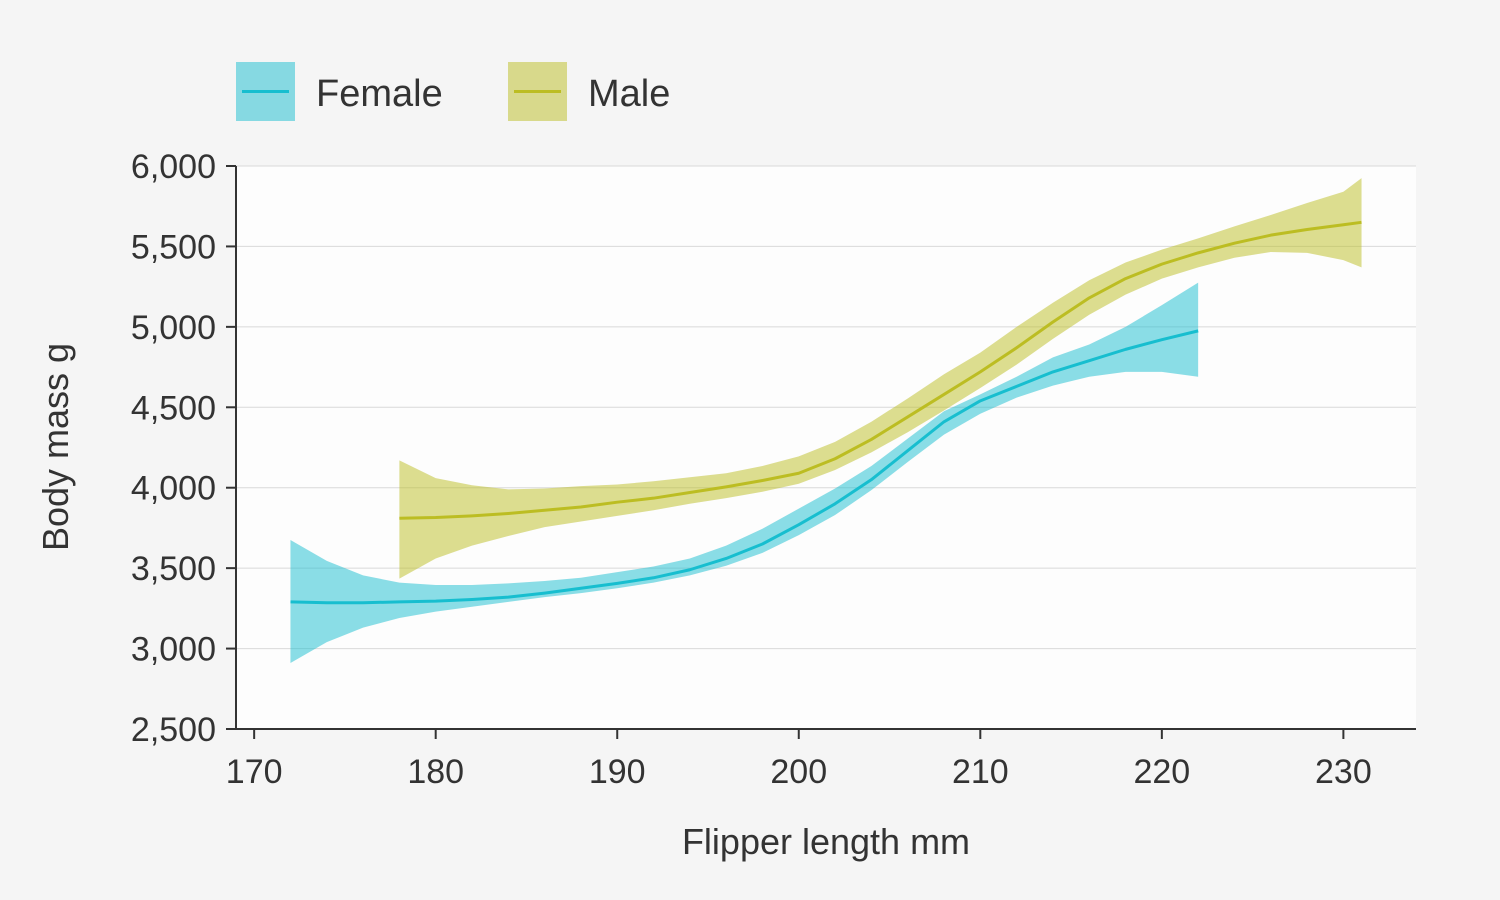  Describe the element at coordinates (173, 247) in the screenshot. I see `y-tick-label: 5,500` at that location.